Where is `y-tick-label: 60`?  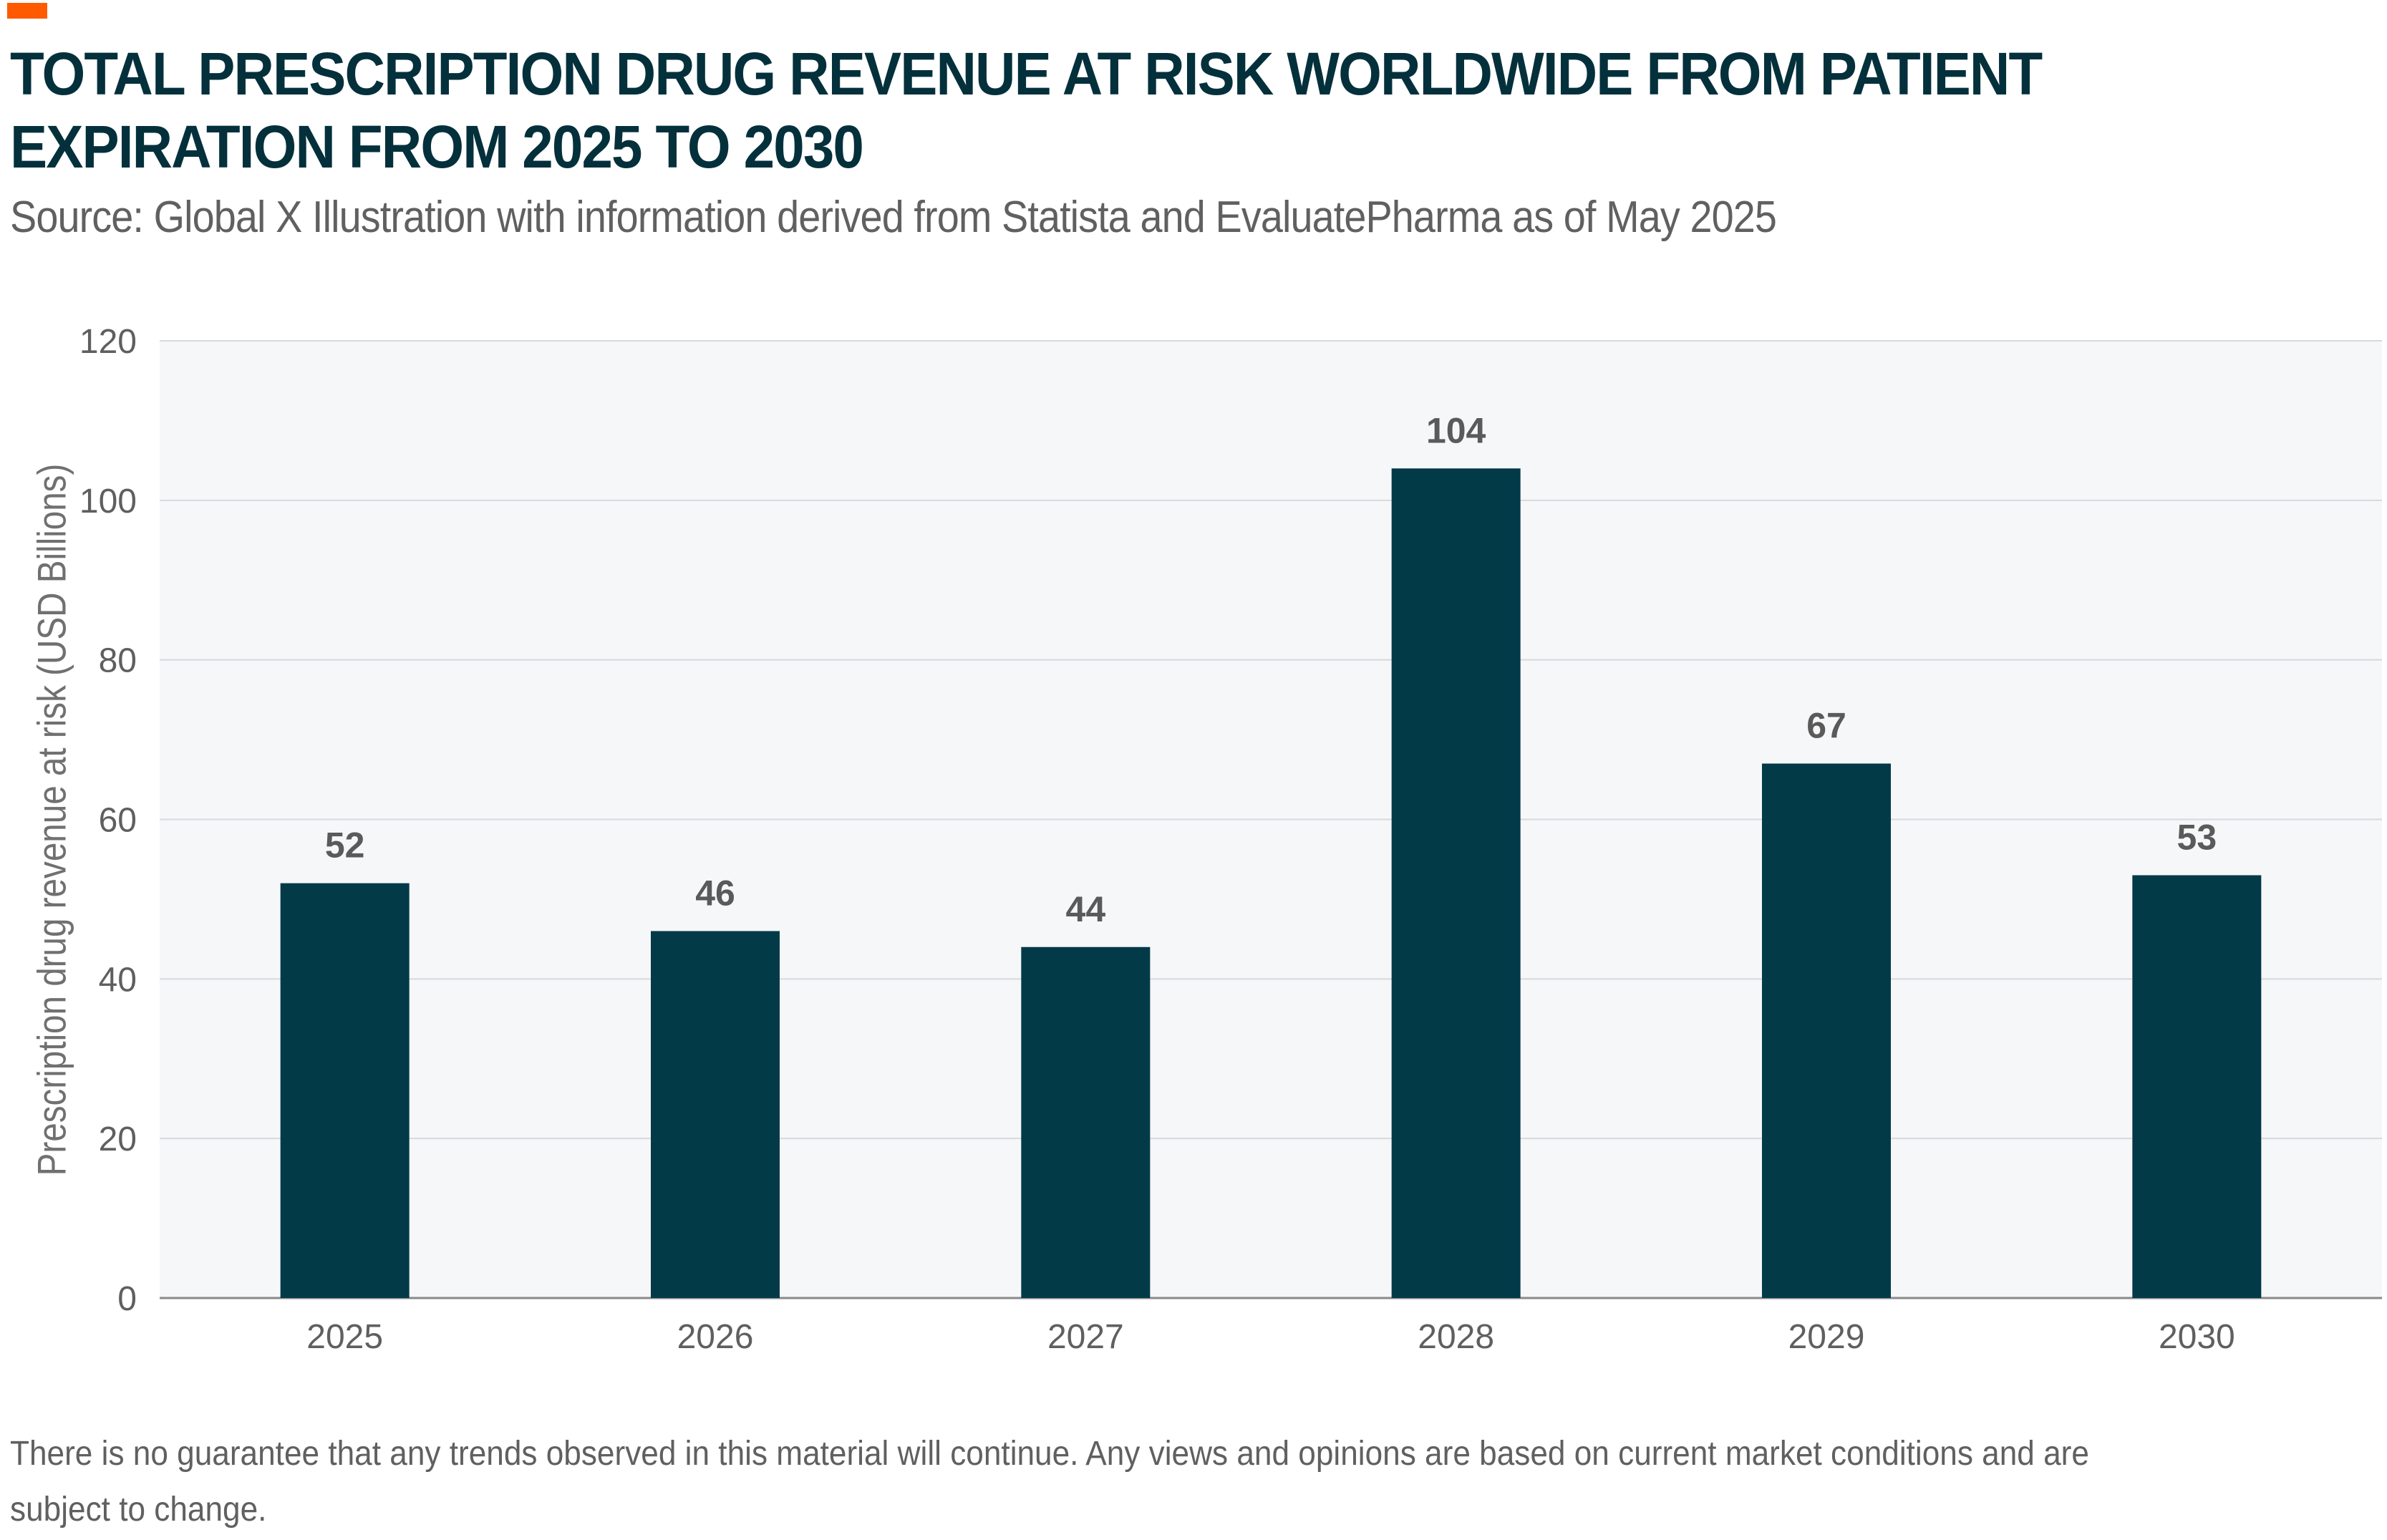
y-tick-label: 60 is located at coordinates (118, 821).